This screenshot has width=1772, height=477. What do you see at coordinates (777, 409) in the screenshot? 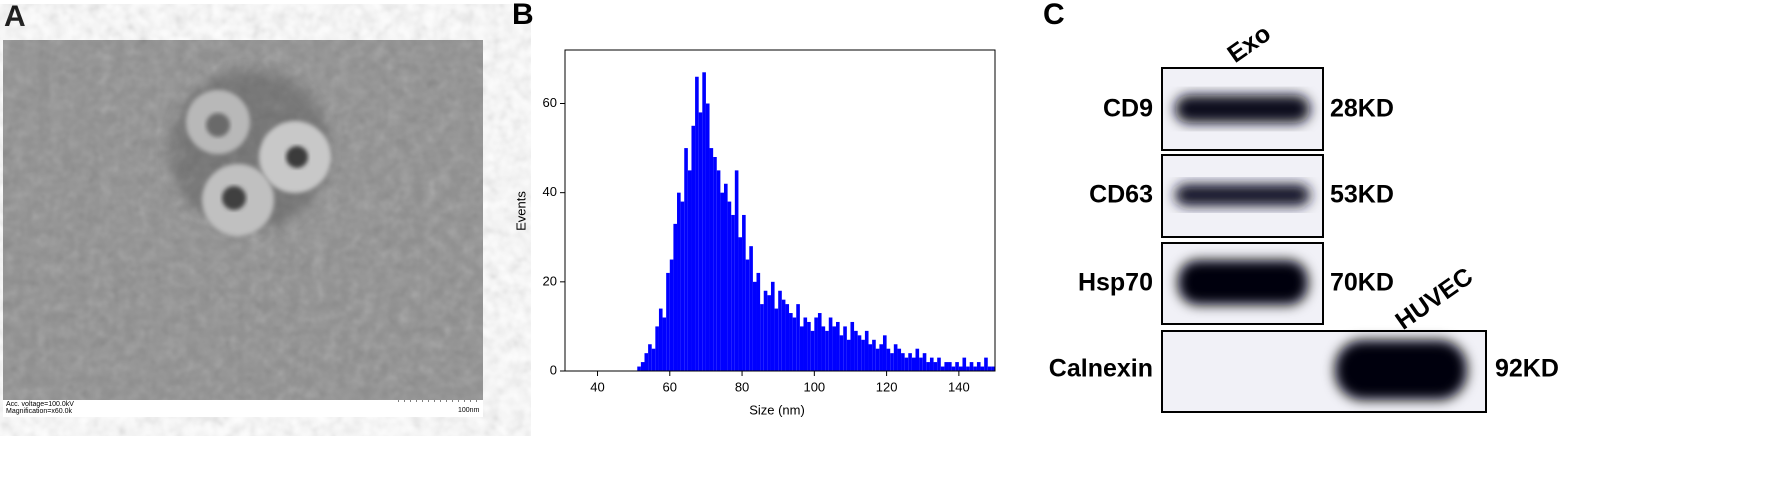
I see `x-axis-label: Size (nm)` at bounding box center [777, 409].